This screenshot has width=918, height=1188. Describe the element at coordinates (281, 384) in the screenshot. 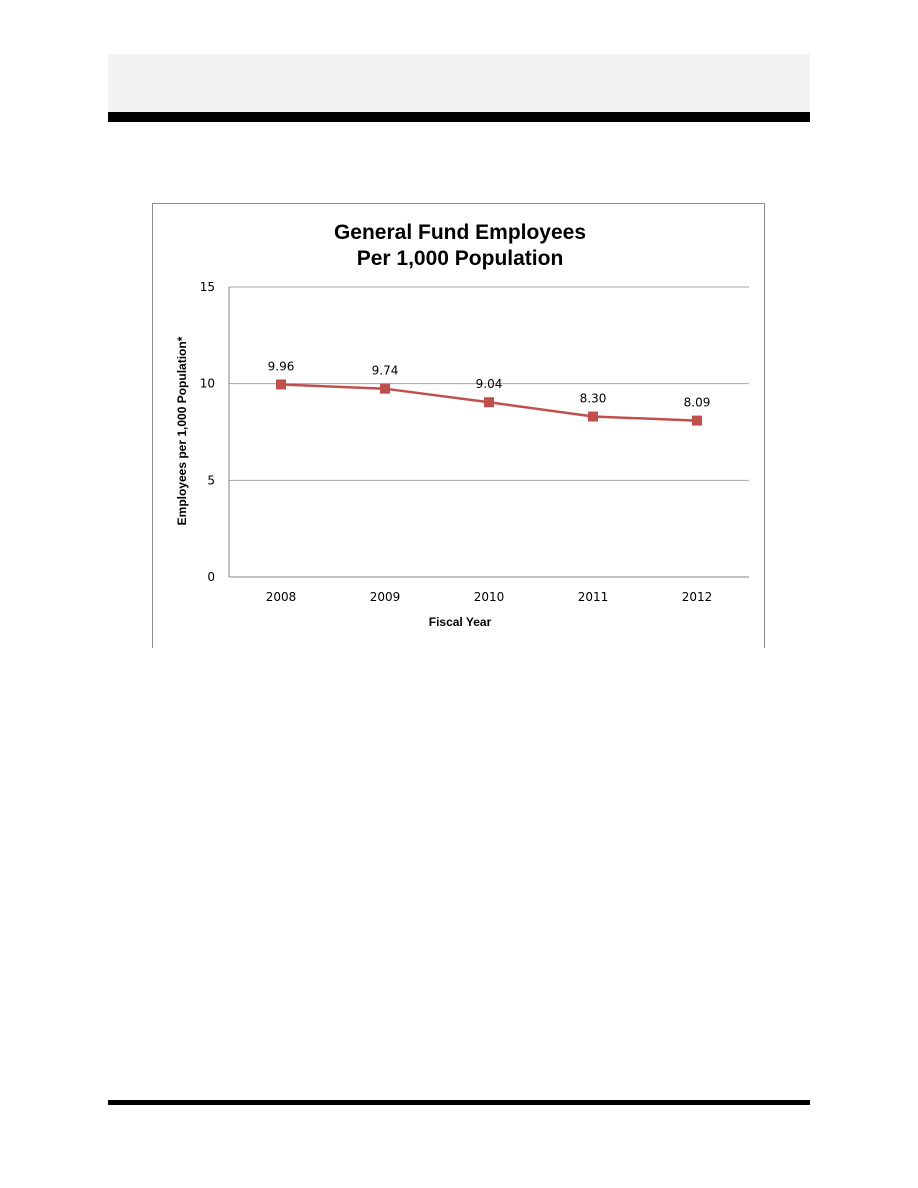

I see `series-0-marker-2008` at that location.